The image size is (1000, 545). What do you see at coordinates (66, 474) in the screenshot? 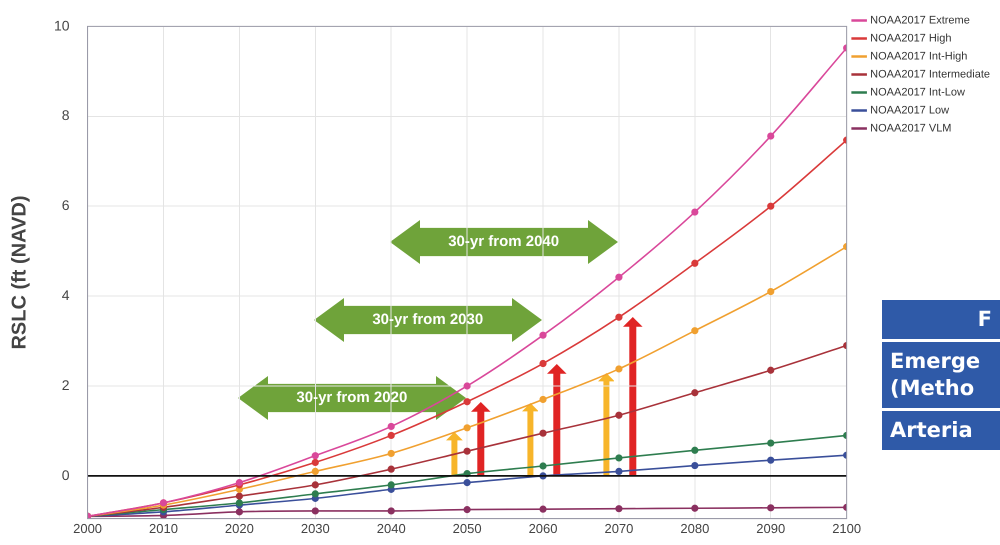
I see `y-tick-label: 0` at bounding box center [66, 474].